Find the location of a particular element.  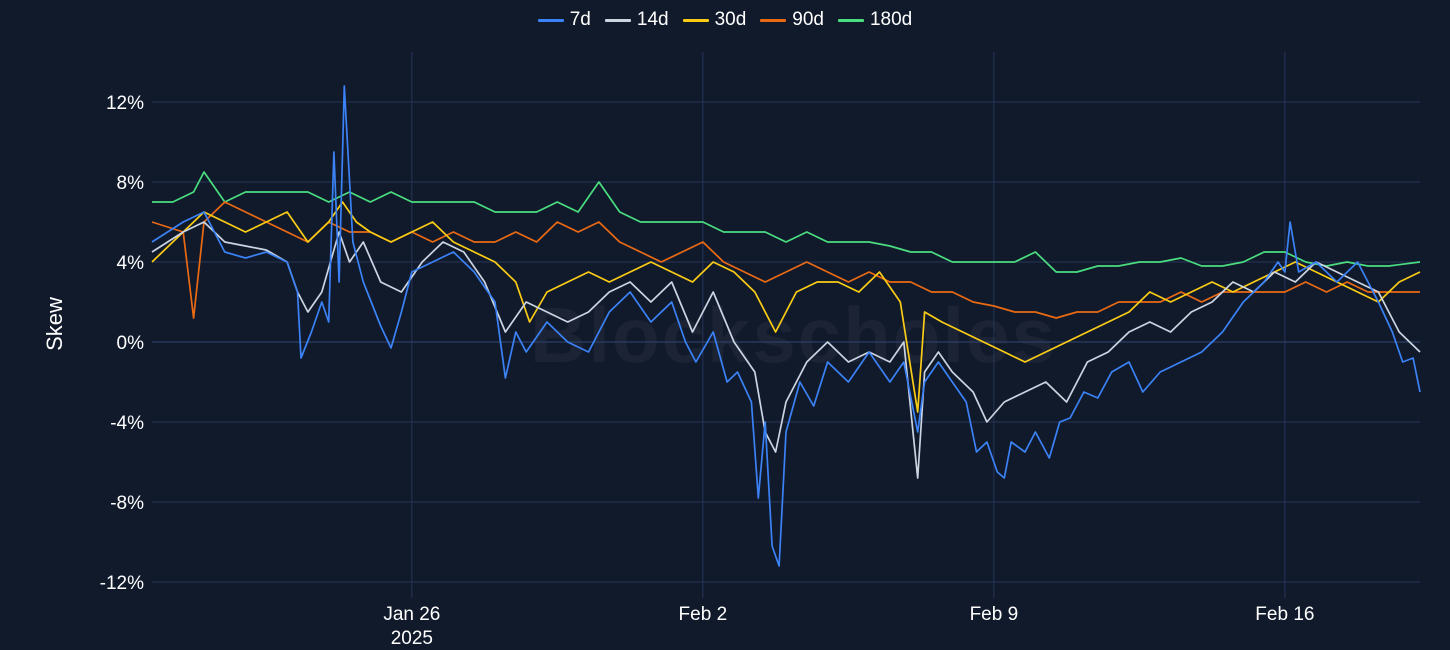

y-tick-label: 4% is located at coordinates (131, 263).